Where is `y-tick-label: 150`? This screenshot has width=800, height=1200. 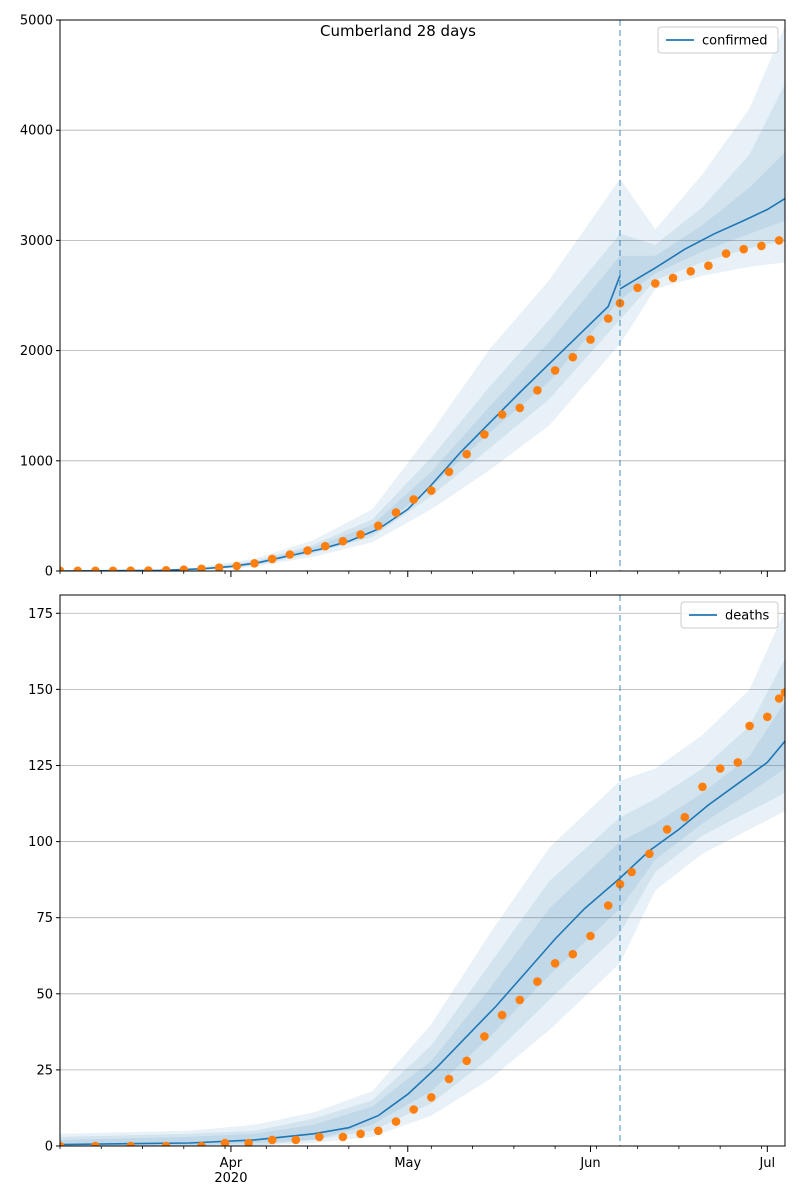
y-tick-label: 150 is located at coordinates (40, 690).